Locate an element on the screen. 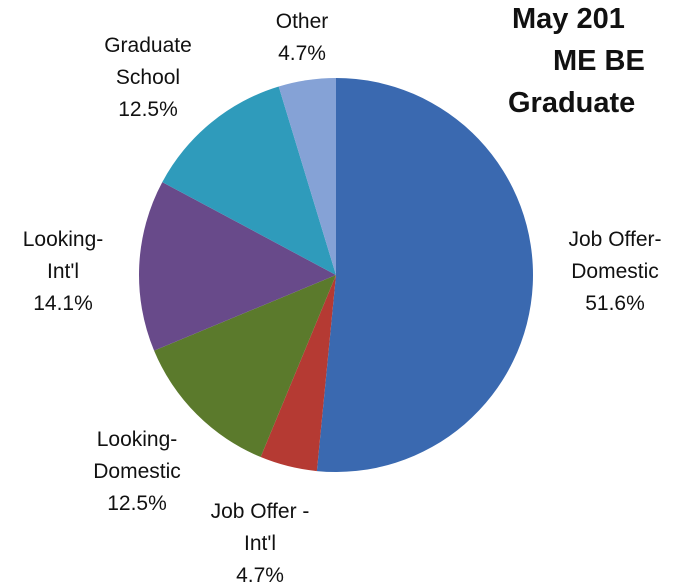  slice-label: Graduate School 12.5% is located at coordinates (148, 77).